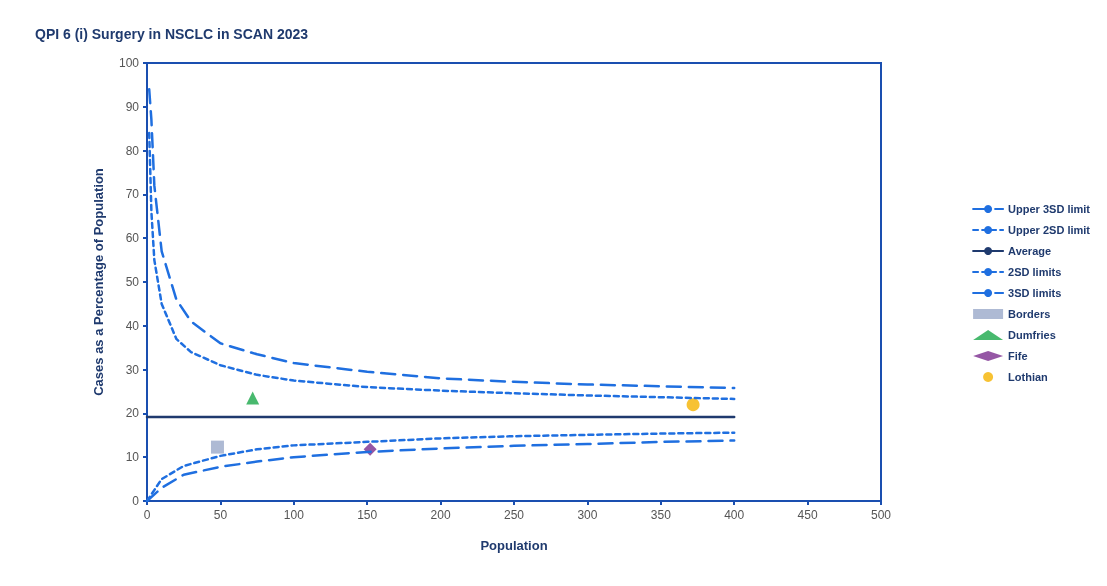 Image resolution: width=1107 pixels, height=586 pixels. Describe the element at coordinates (440, 515) in the screenshot. I see `x-tick-label: 200` at that location.